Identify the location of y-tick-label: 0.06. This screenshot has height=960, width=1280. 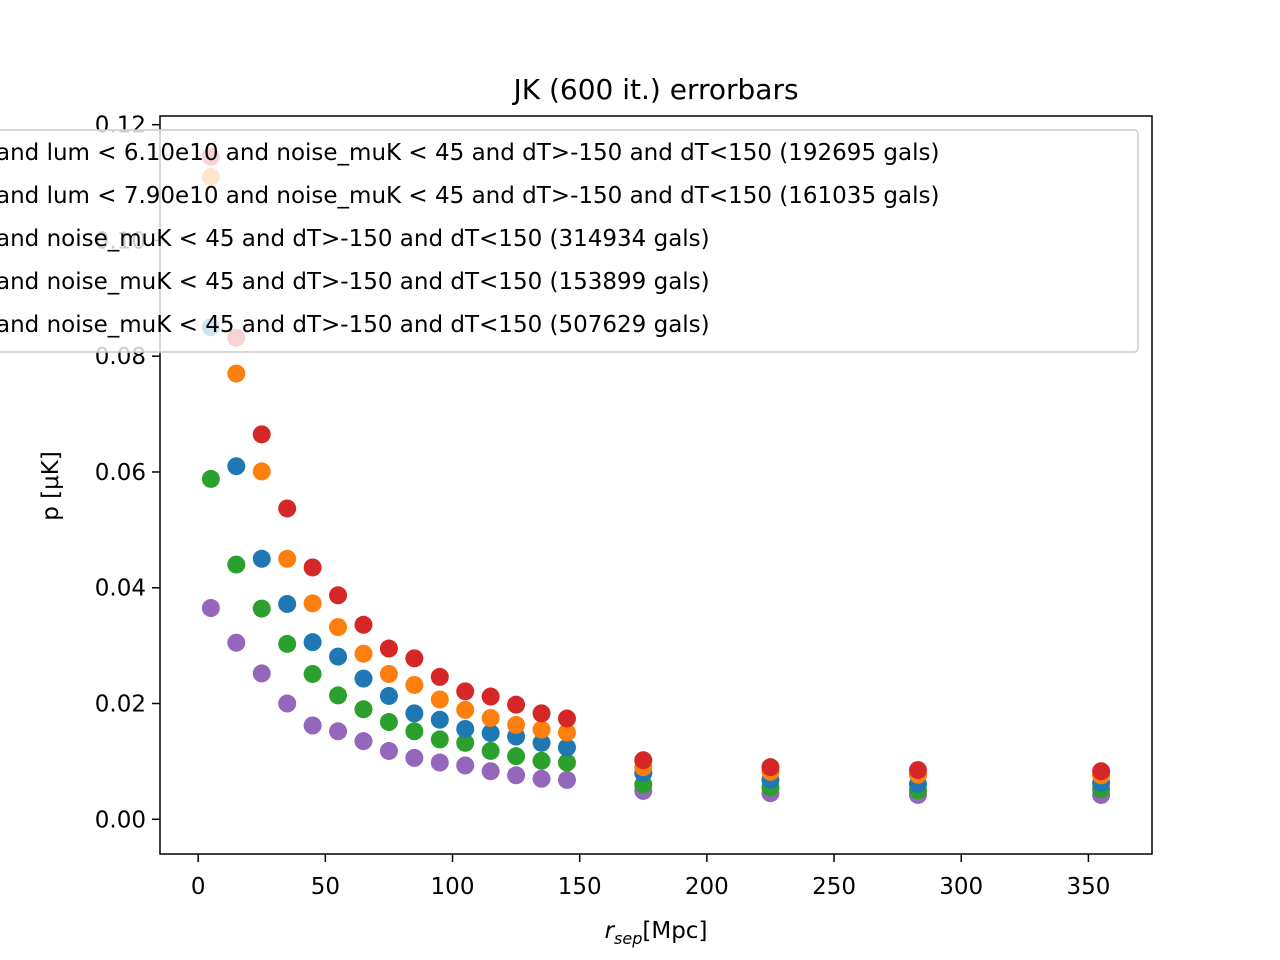
(120, 473).